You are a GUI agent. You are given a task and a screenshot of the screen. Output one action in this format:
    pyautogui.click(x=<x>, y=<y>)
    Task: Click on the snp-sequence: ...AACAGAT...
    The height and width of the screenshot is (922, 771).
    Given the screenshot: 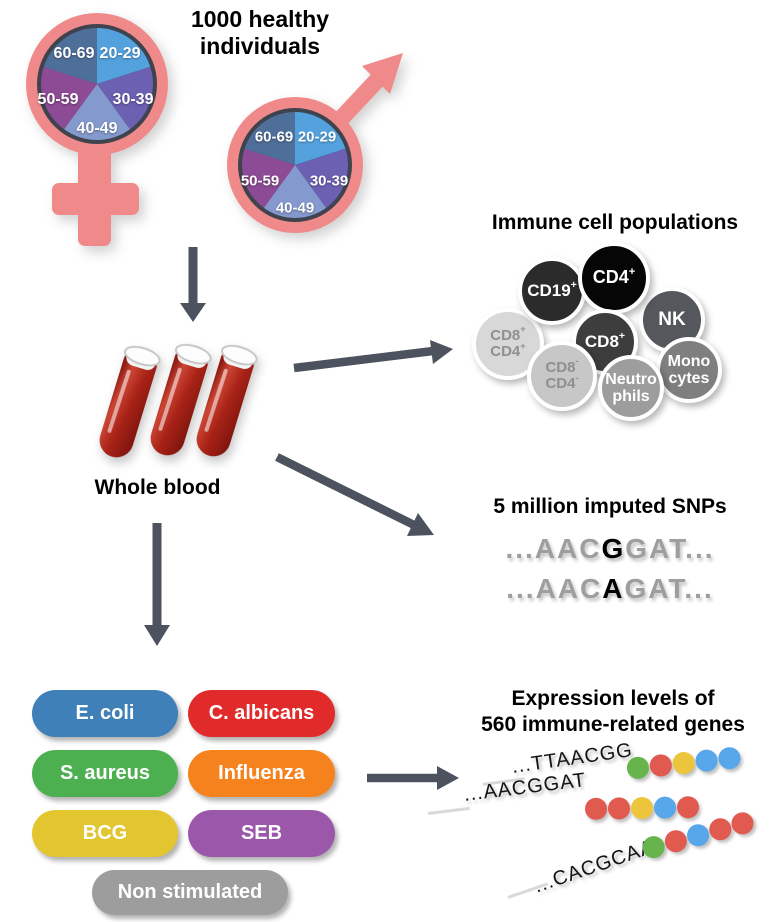 What is the action you would take?
    pyautogui.click(x=610, y=589)
    